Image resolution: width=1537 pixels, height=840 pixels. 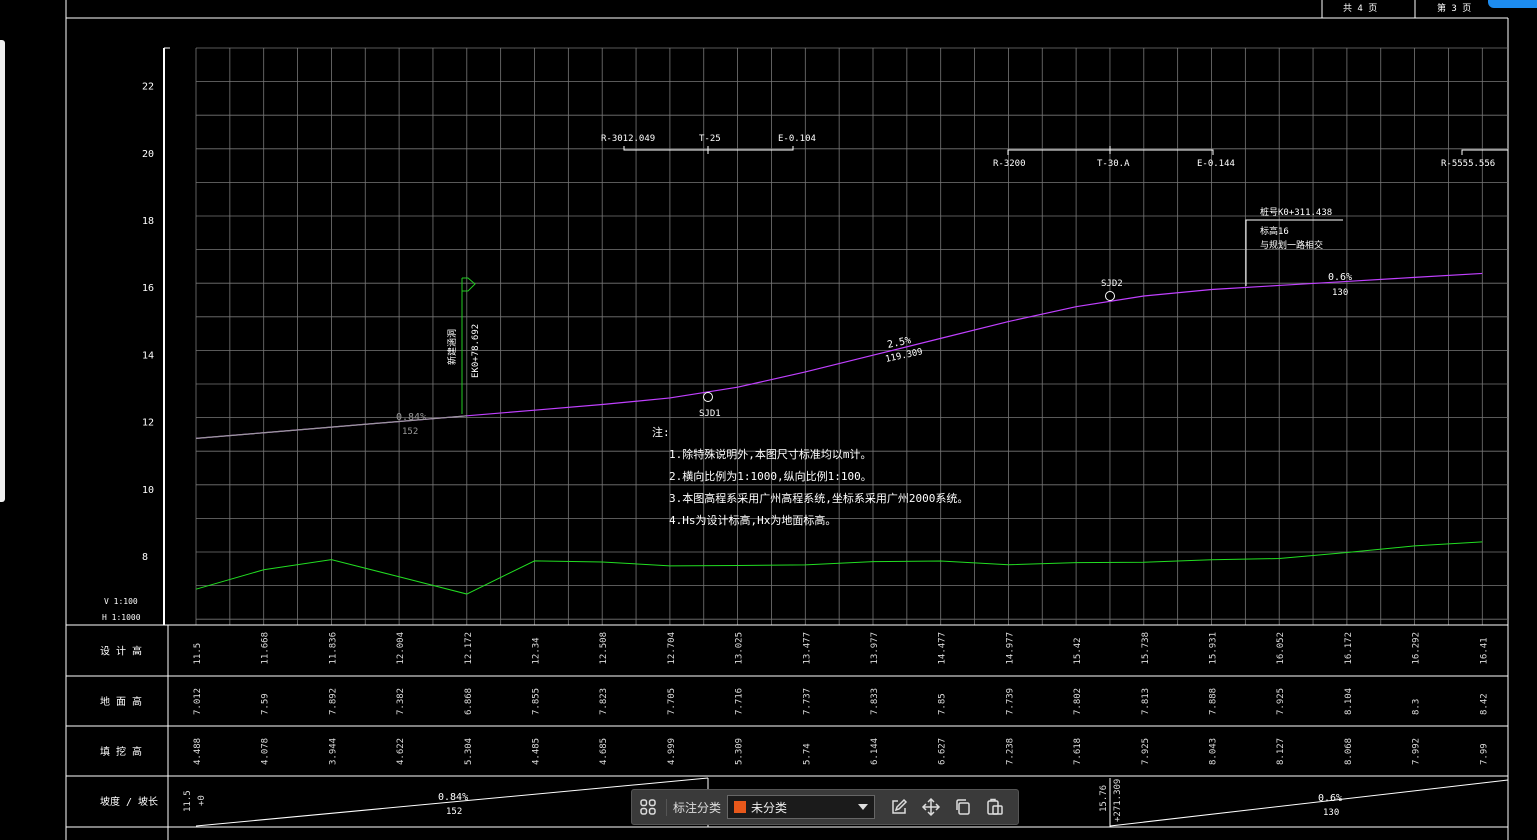 What do you see at coordinates (899, 807) in the screenshot?
I see `edit-icon` at bounding box center [899, 807].